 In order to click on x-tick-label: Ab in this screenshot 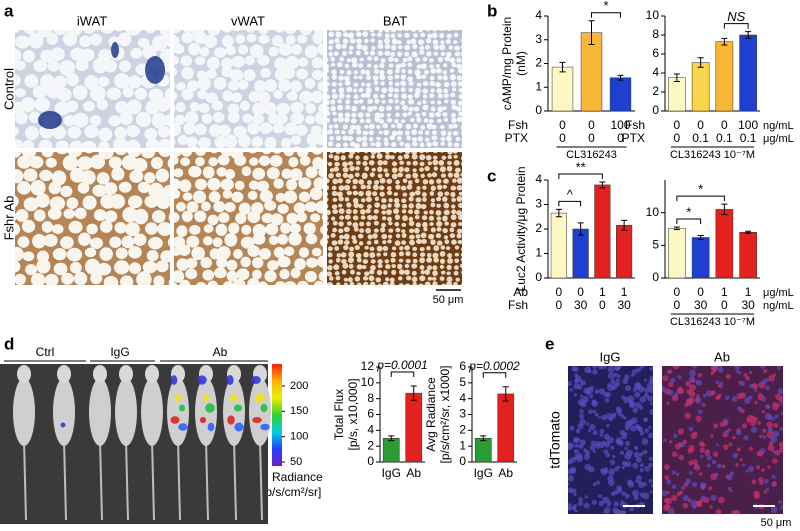, I will do `click(413, 473)`.